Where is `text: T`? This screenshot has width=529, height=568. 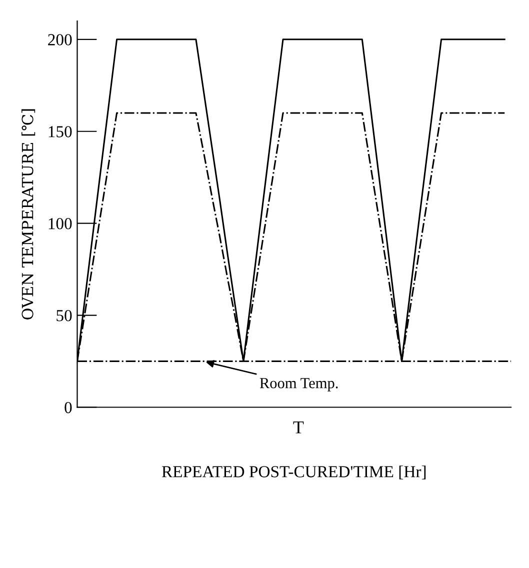
text: T is located at coordinates (298, 427).